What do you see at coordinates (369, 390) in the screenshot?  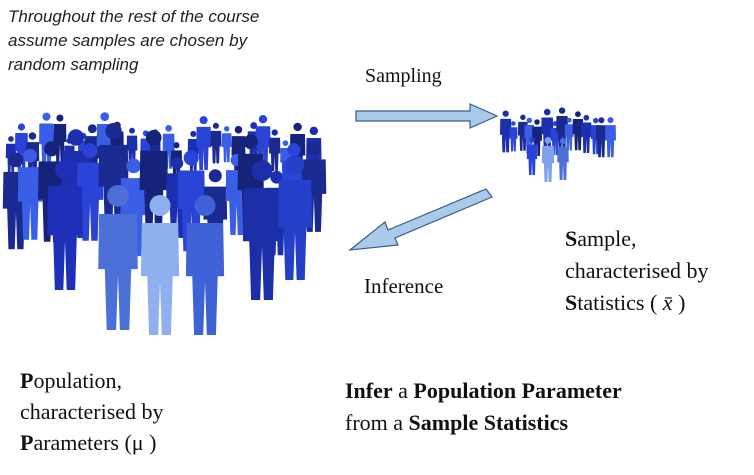 I see `text-span: Infer` at bounding box center [369, 390].